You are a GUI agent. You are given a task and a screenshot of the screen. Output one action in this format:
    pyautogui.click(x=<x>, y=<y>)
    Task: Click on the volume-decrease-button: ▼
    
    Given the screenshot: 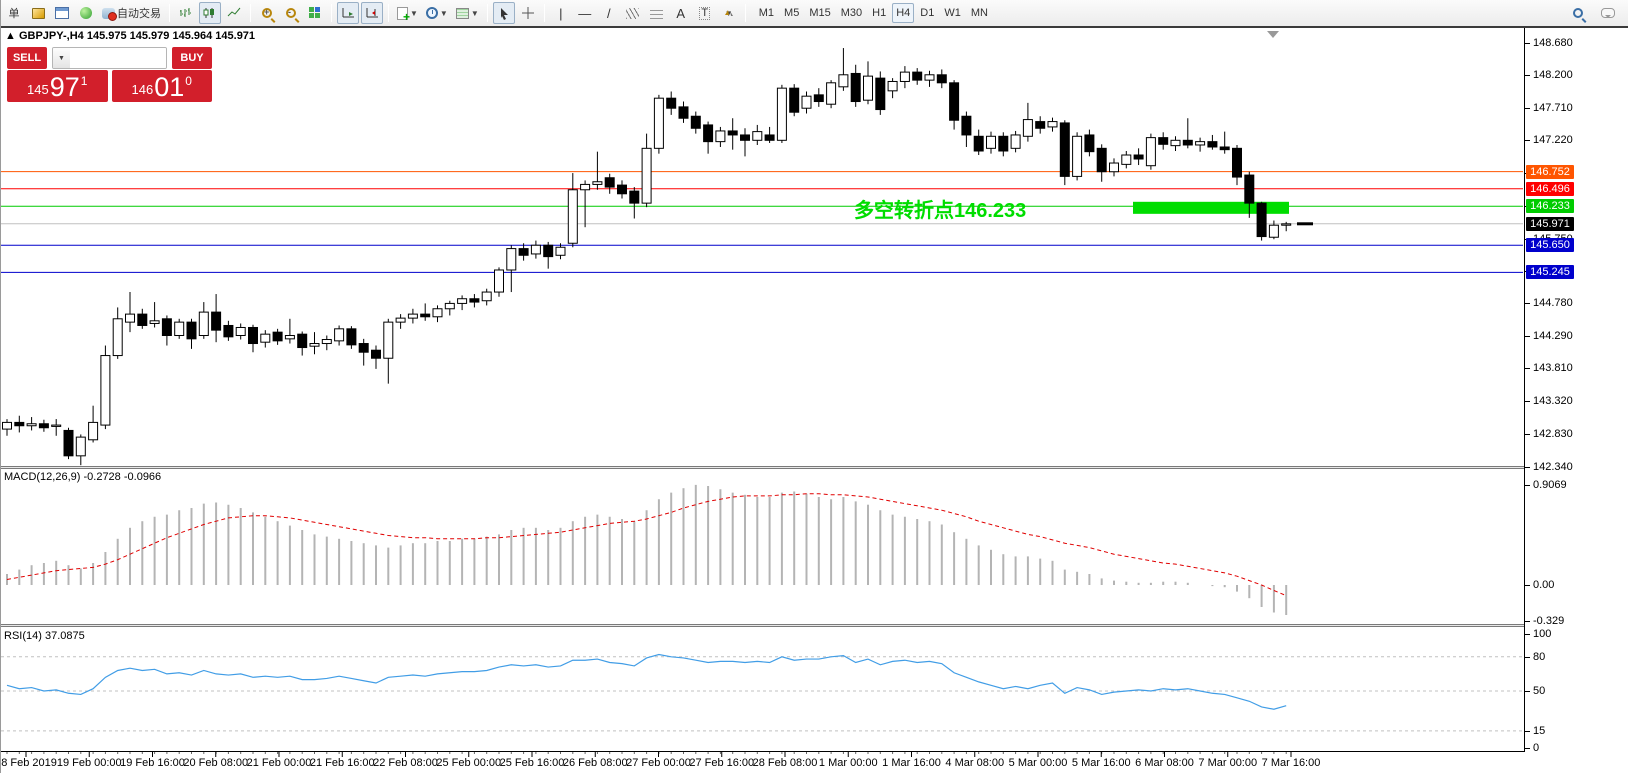 What is the action you would take?
    pyautogui.click(x=61, y=58)
    